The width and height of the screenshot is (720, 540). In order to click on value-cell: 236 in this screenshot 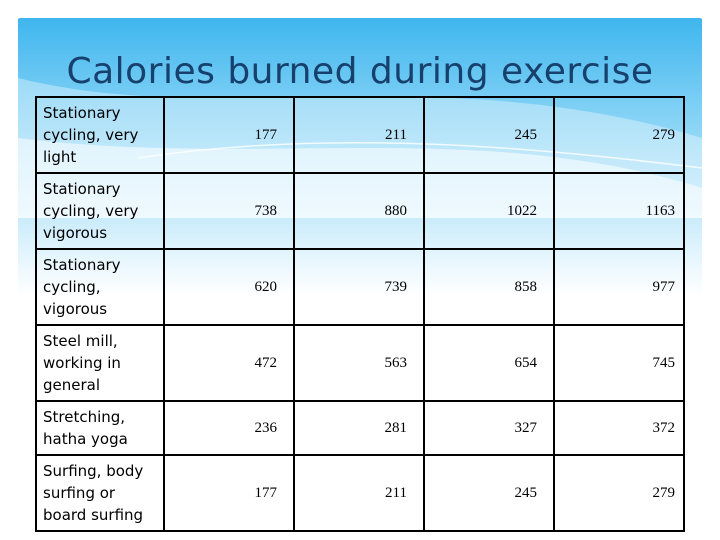, I will do `click(229, 428)`.